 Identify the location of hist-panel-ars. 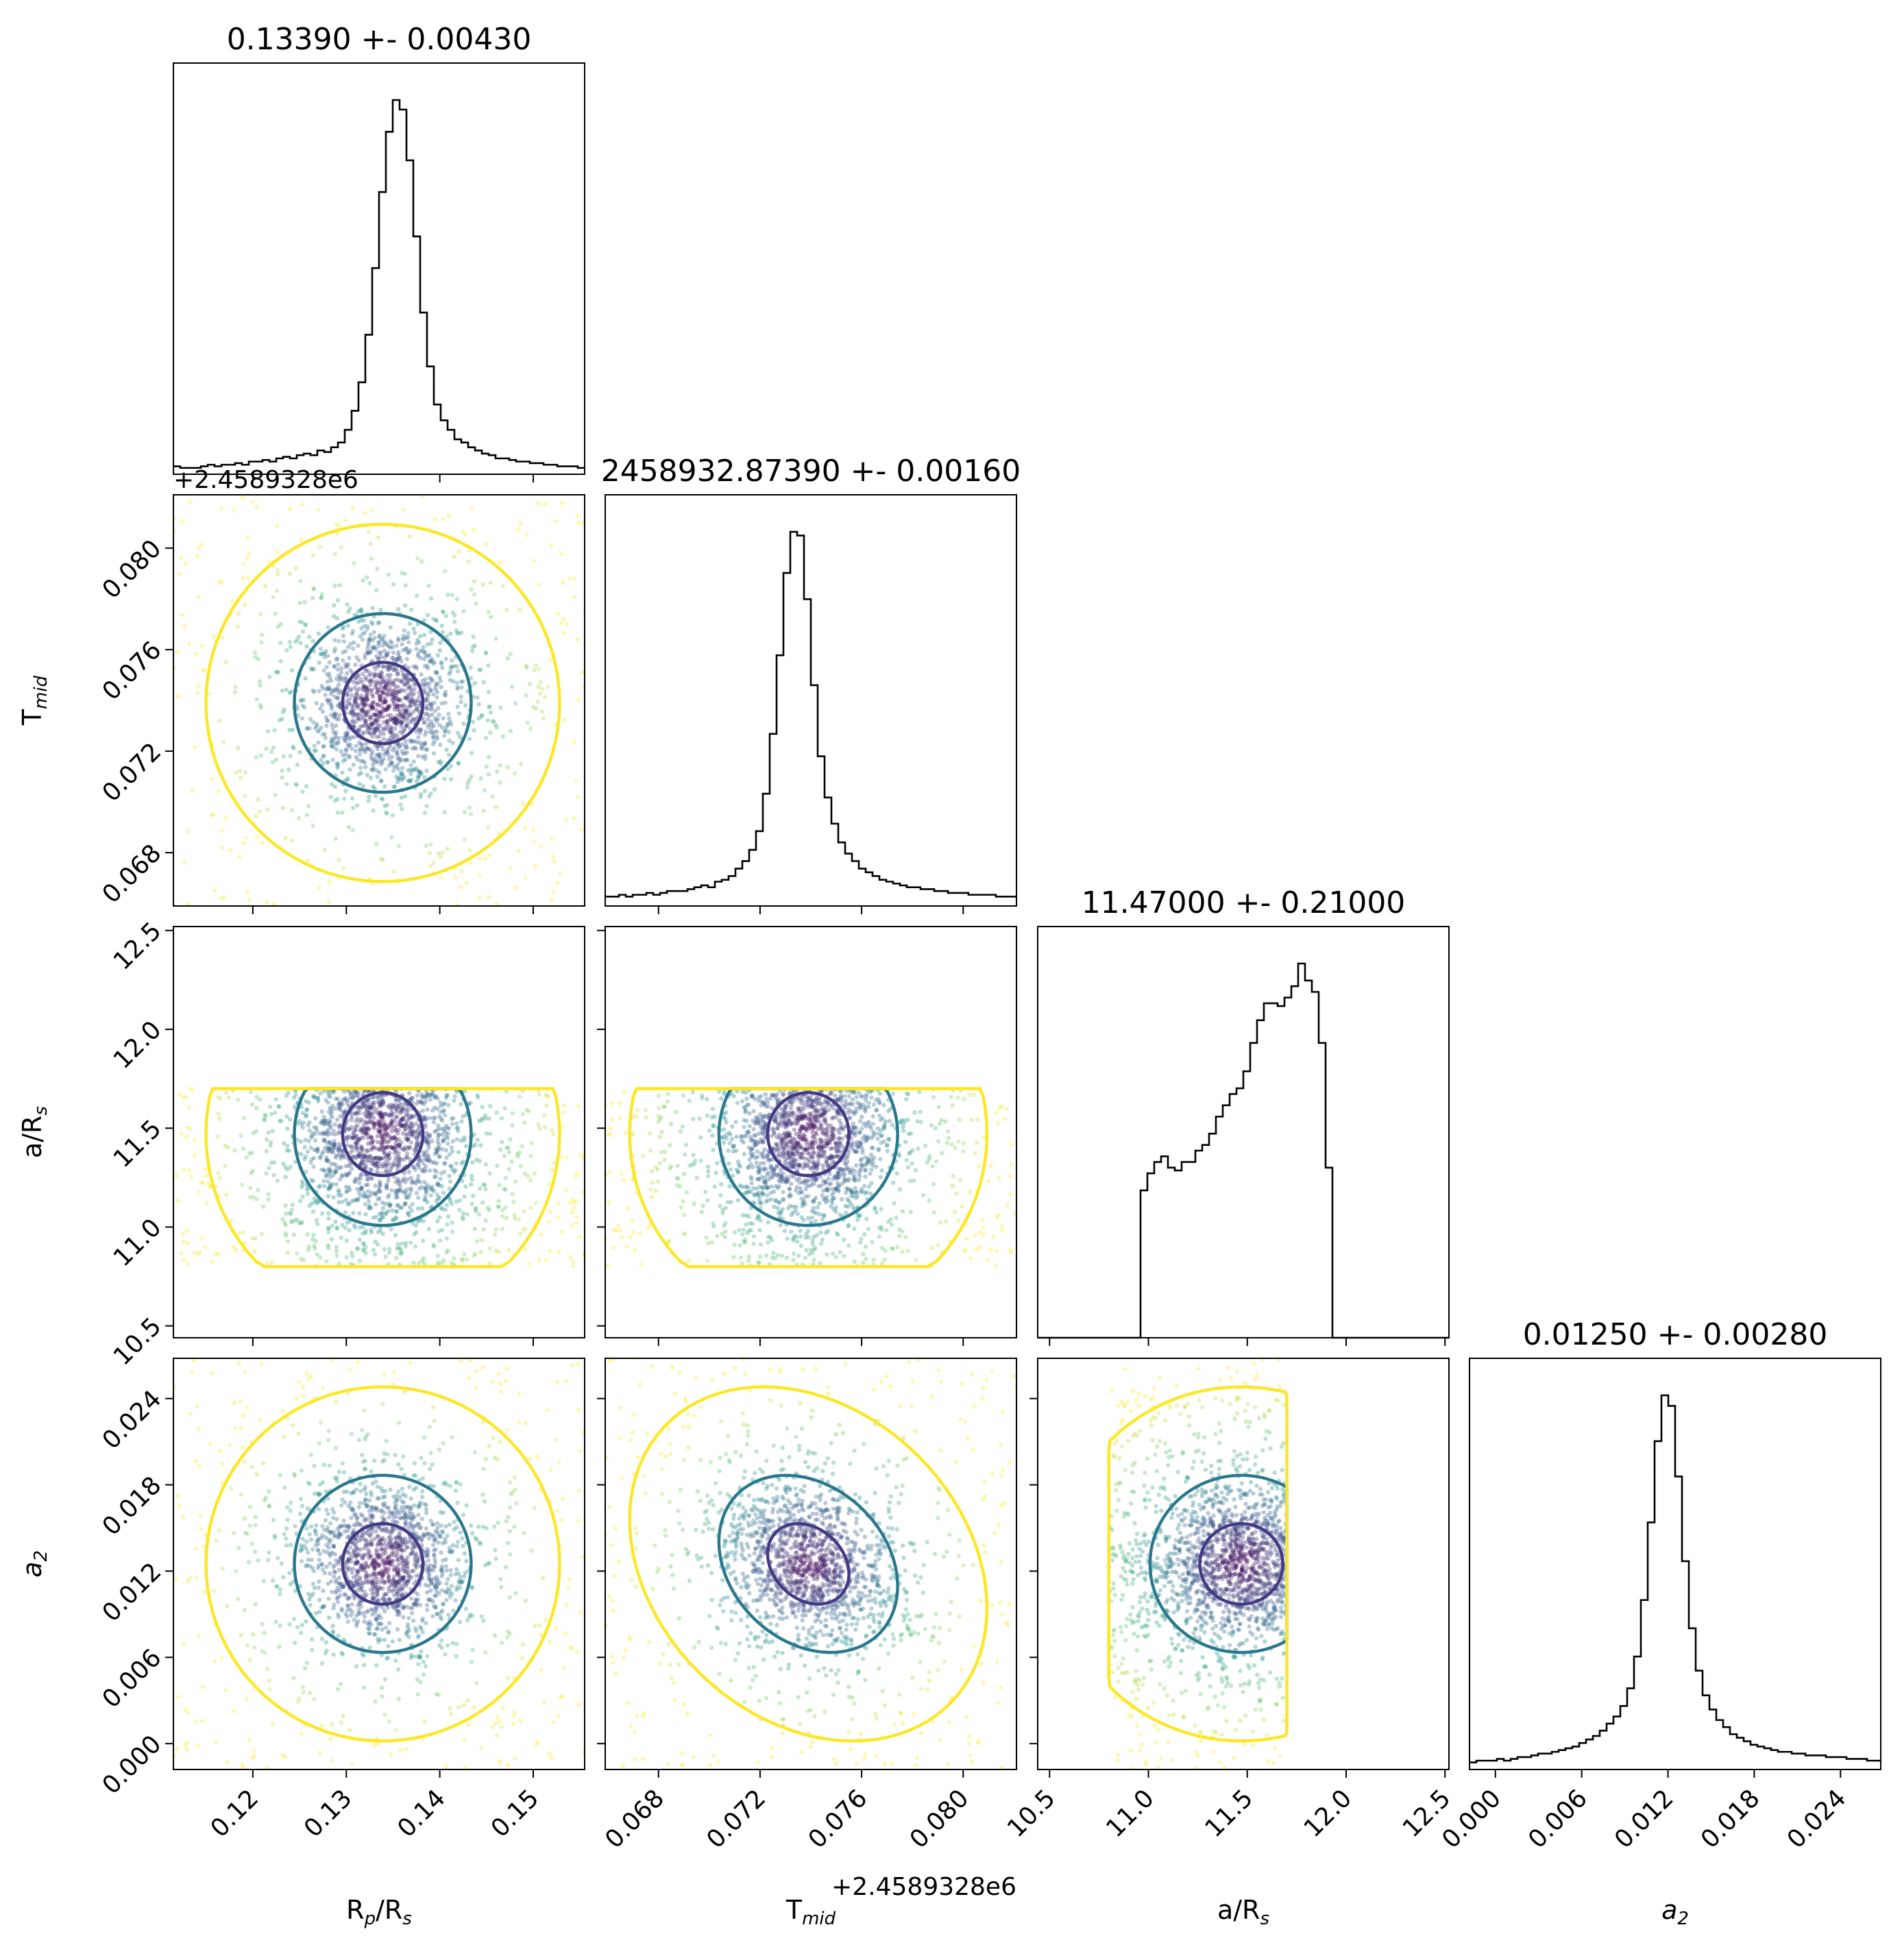
(1243, 1132).